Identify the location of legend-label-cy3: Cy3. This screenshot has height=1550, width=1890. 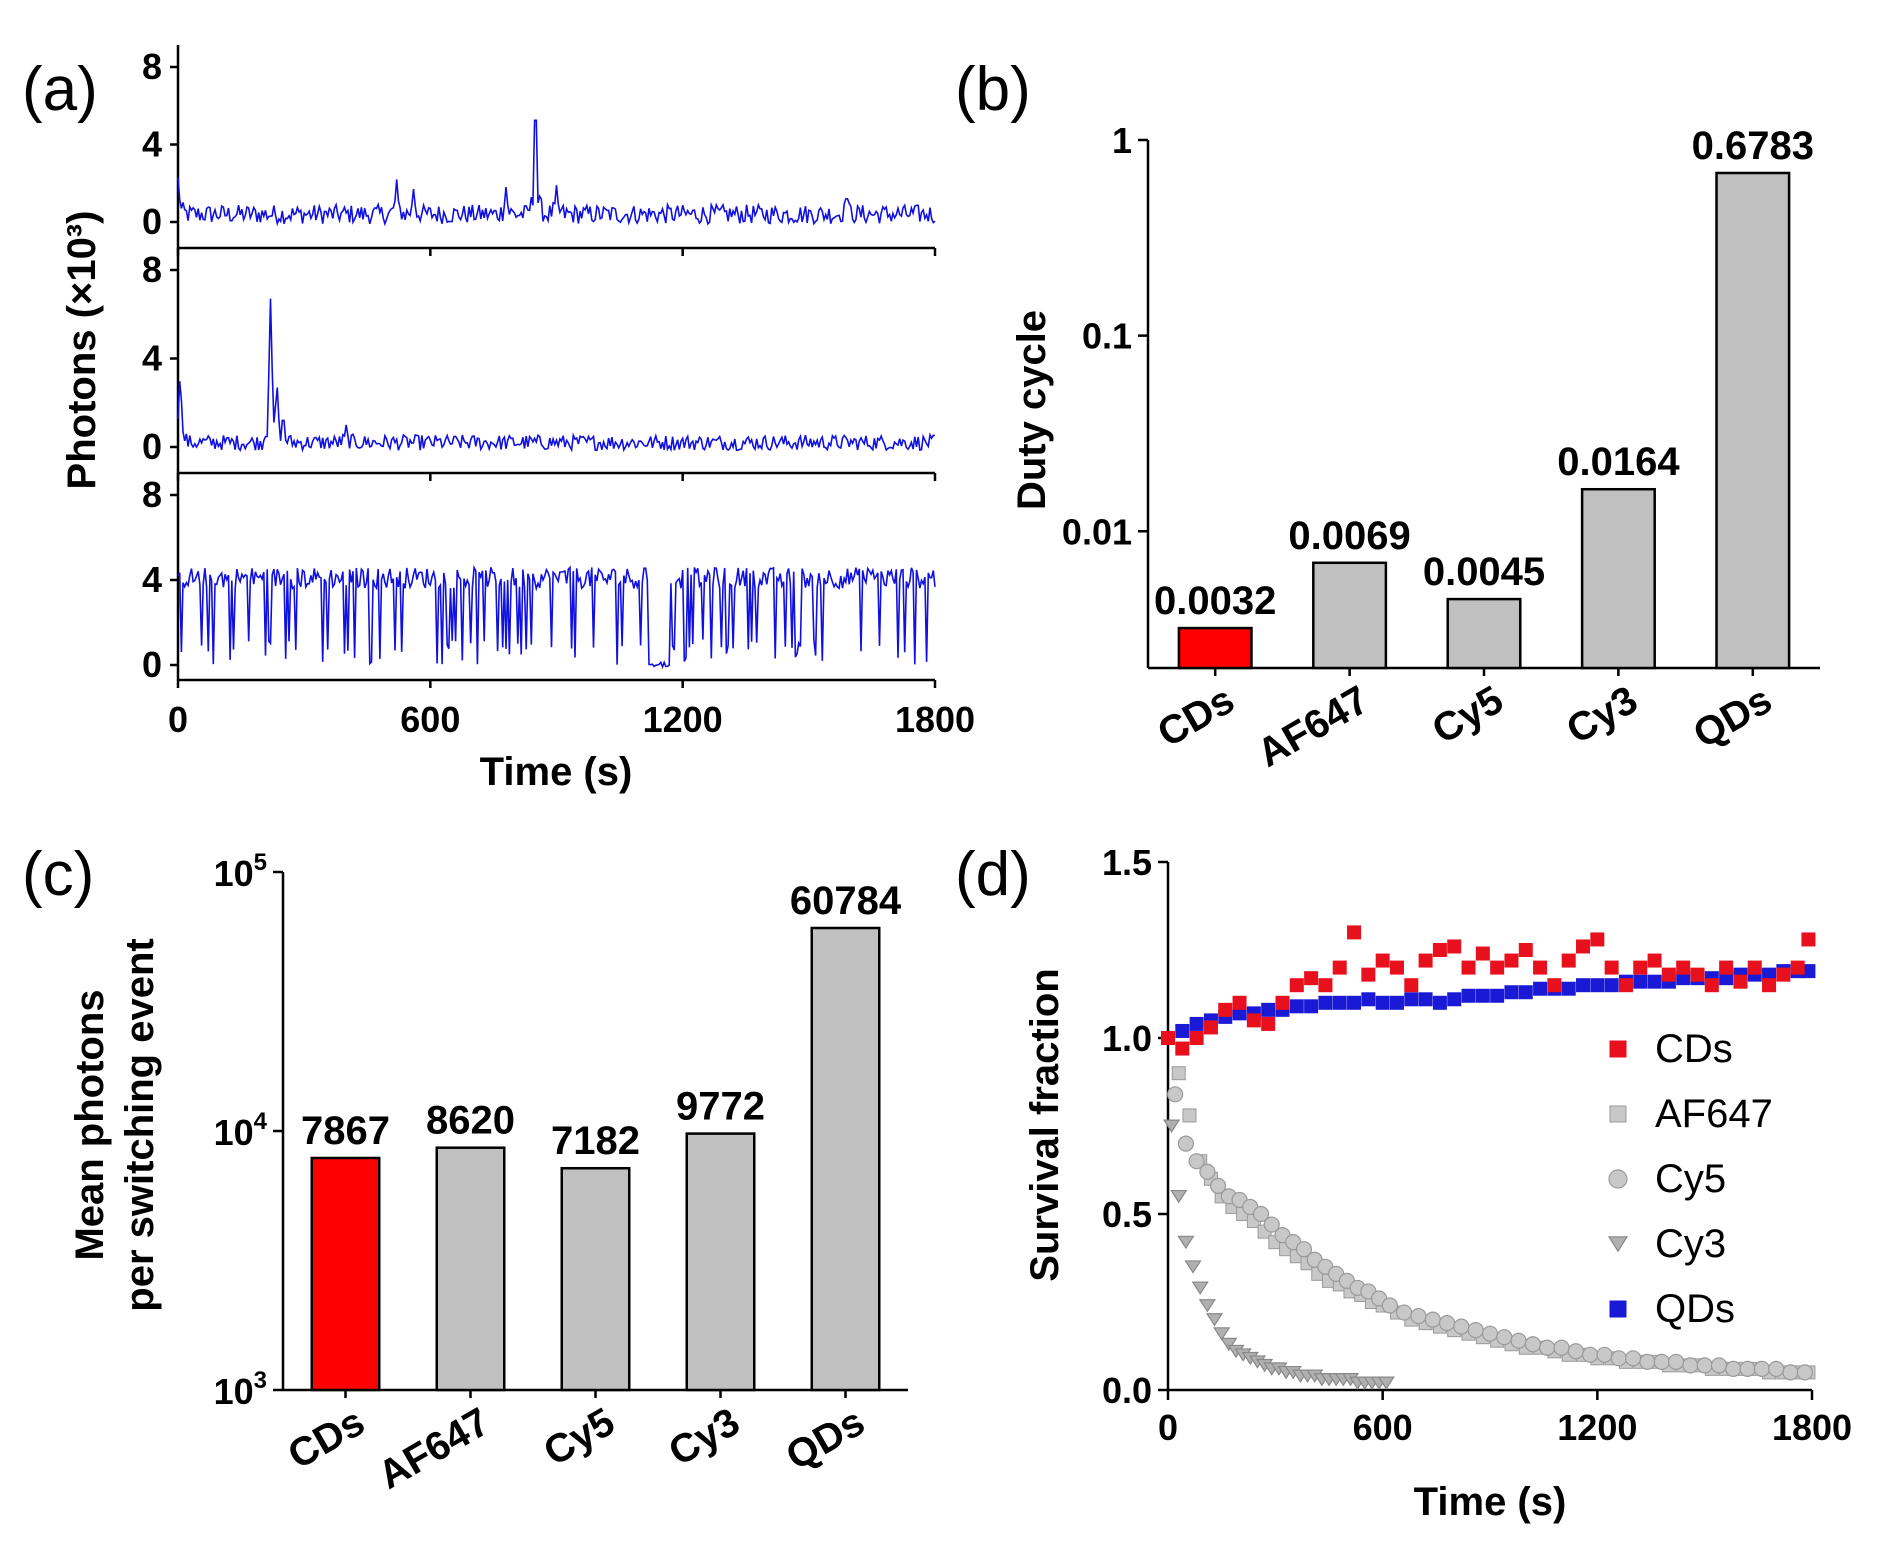
(1690, 1244).